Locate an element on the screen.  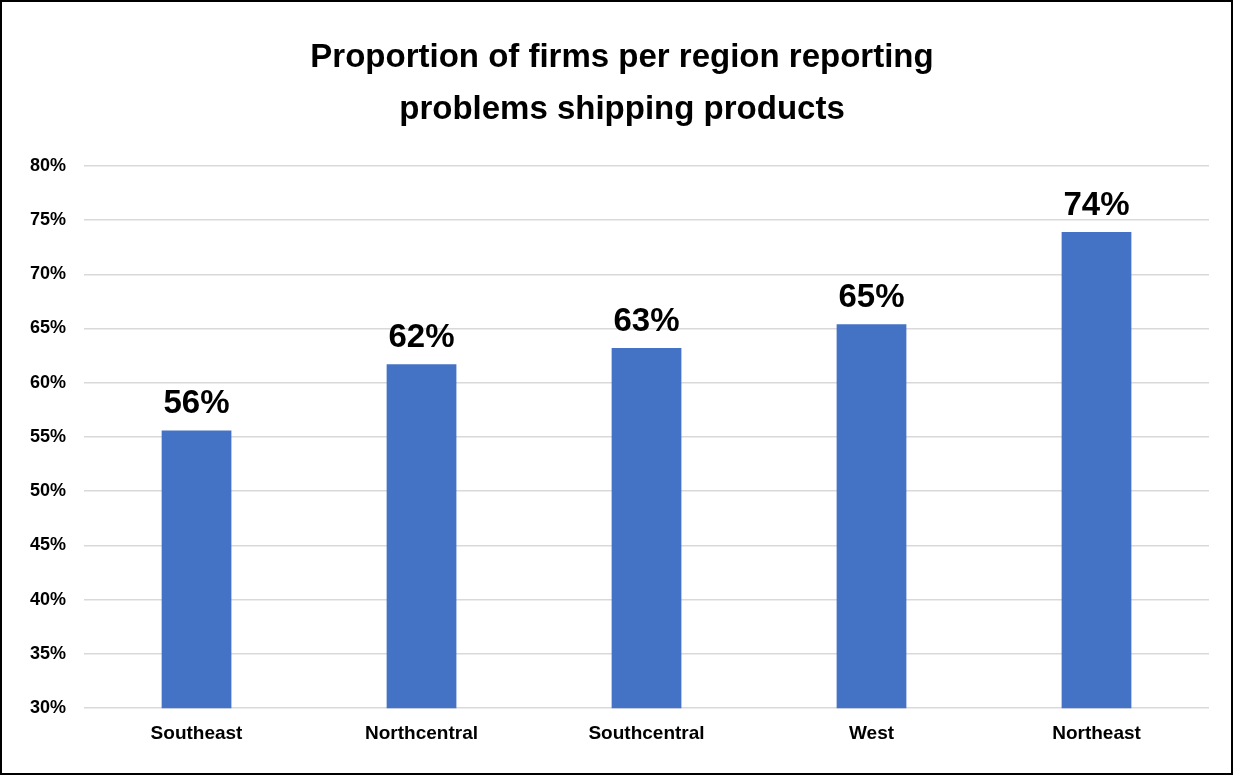
data-label: 65% is located at coordinates (871, 295).